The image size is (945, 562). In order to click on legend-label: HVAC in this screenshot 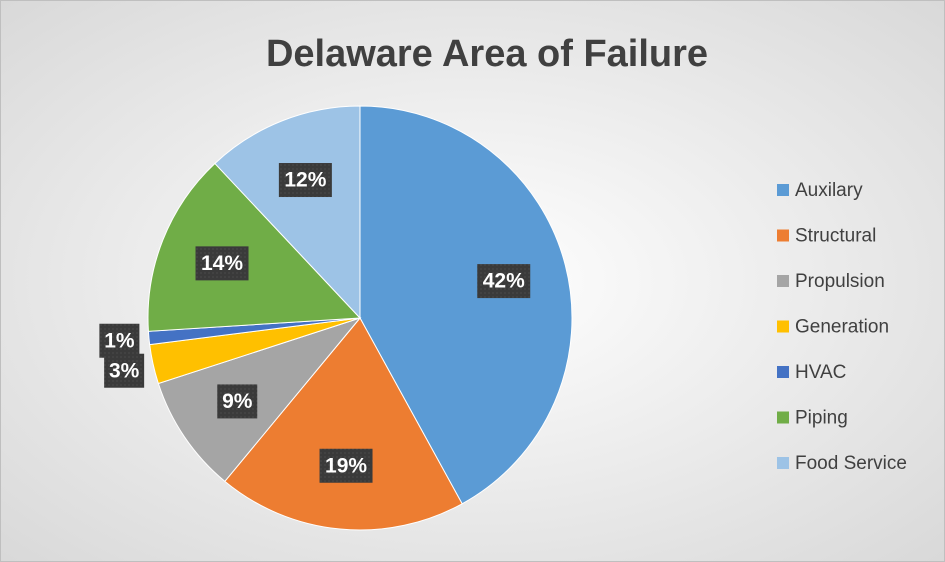, I will do `click(820, 372)`.